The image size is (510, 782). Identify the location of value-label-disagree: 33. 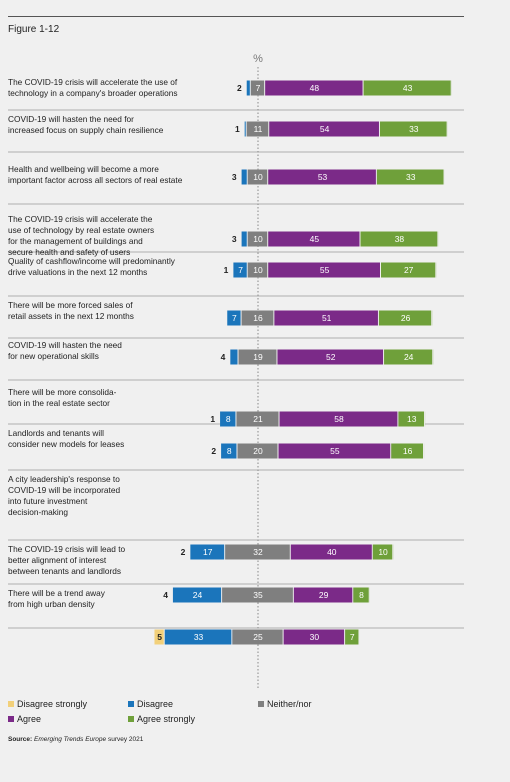
(199, 637).